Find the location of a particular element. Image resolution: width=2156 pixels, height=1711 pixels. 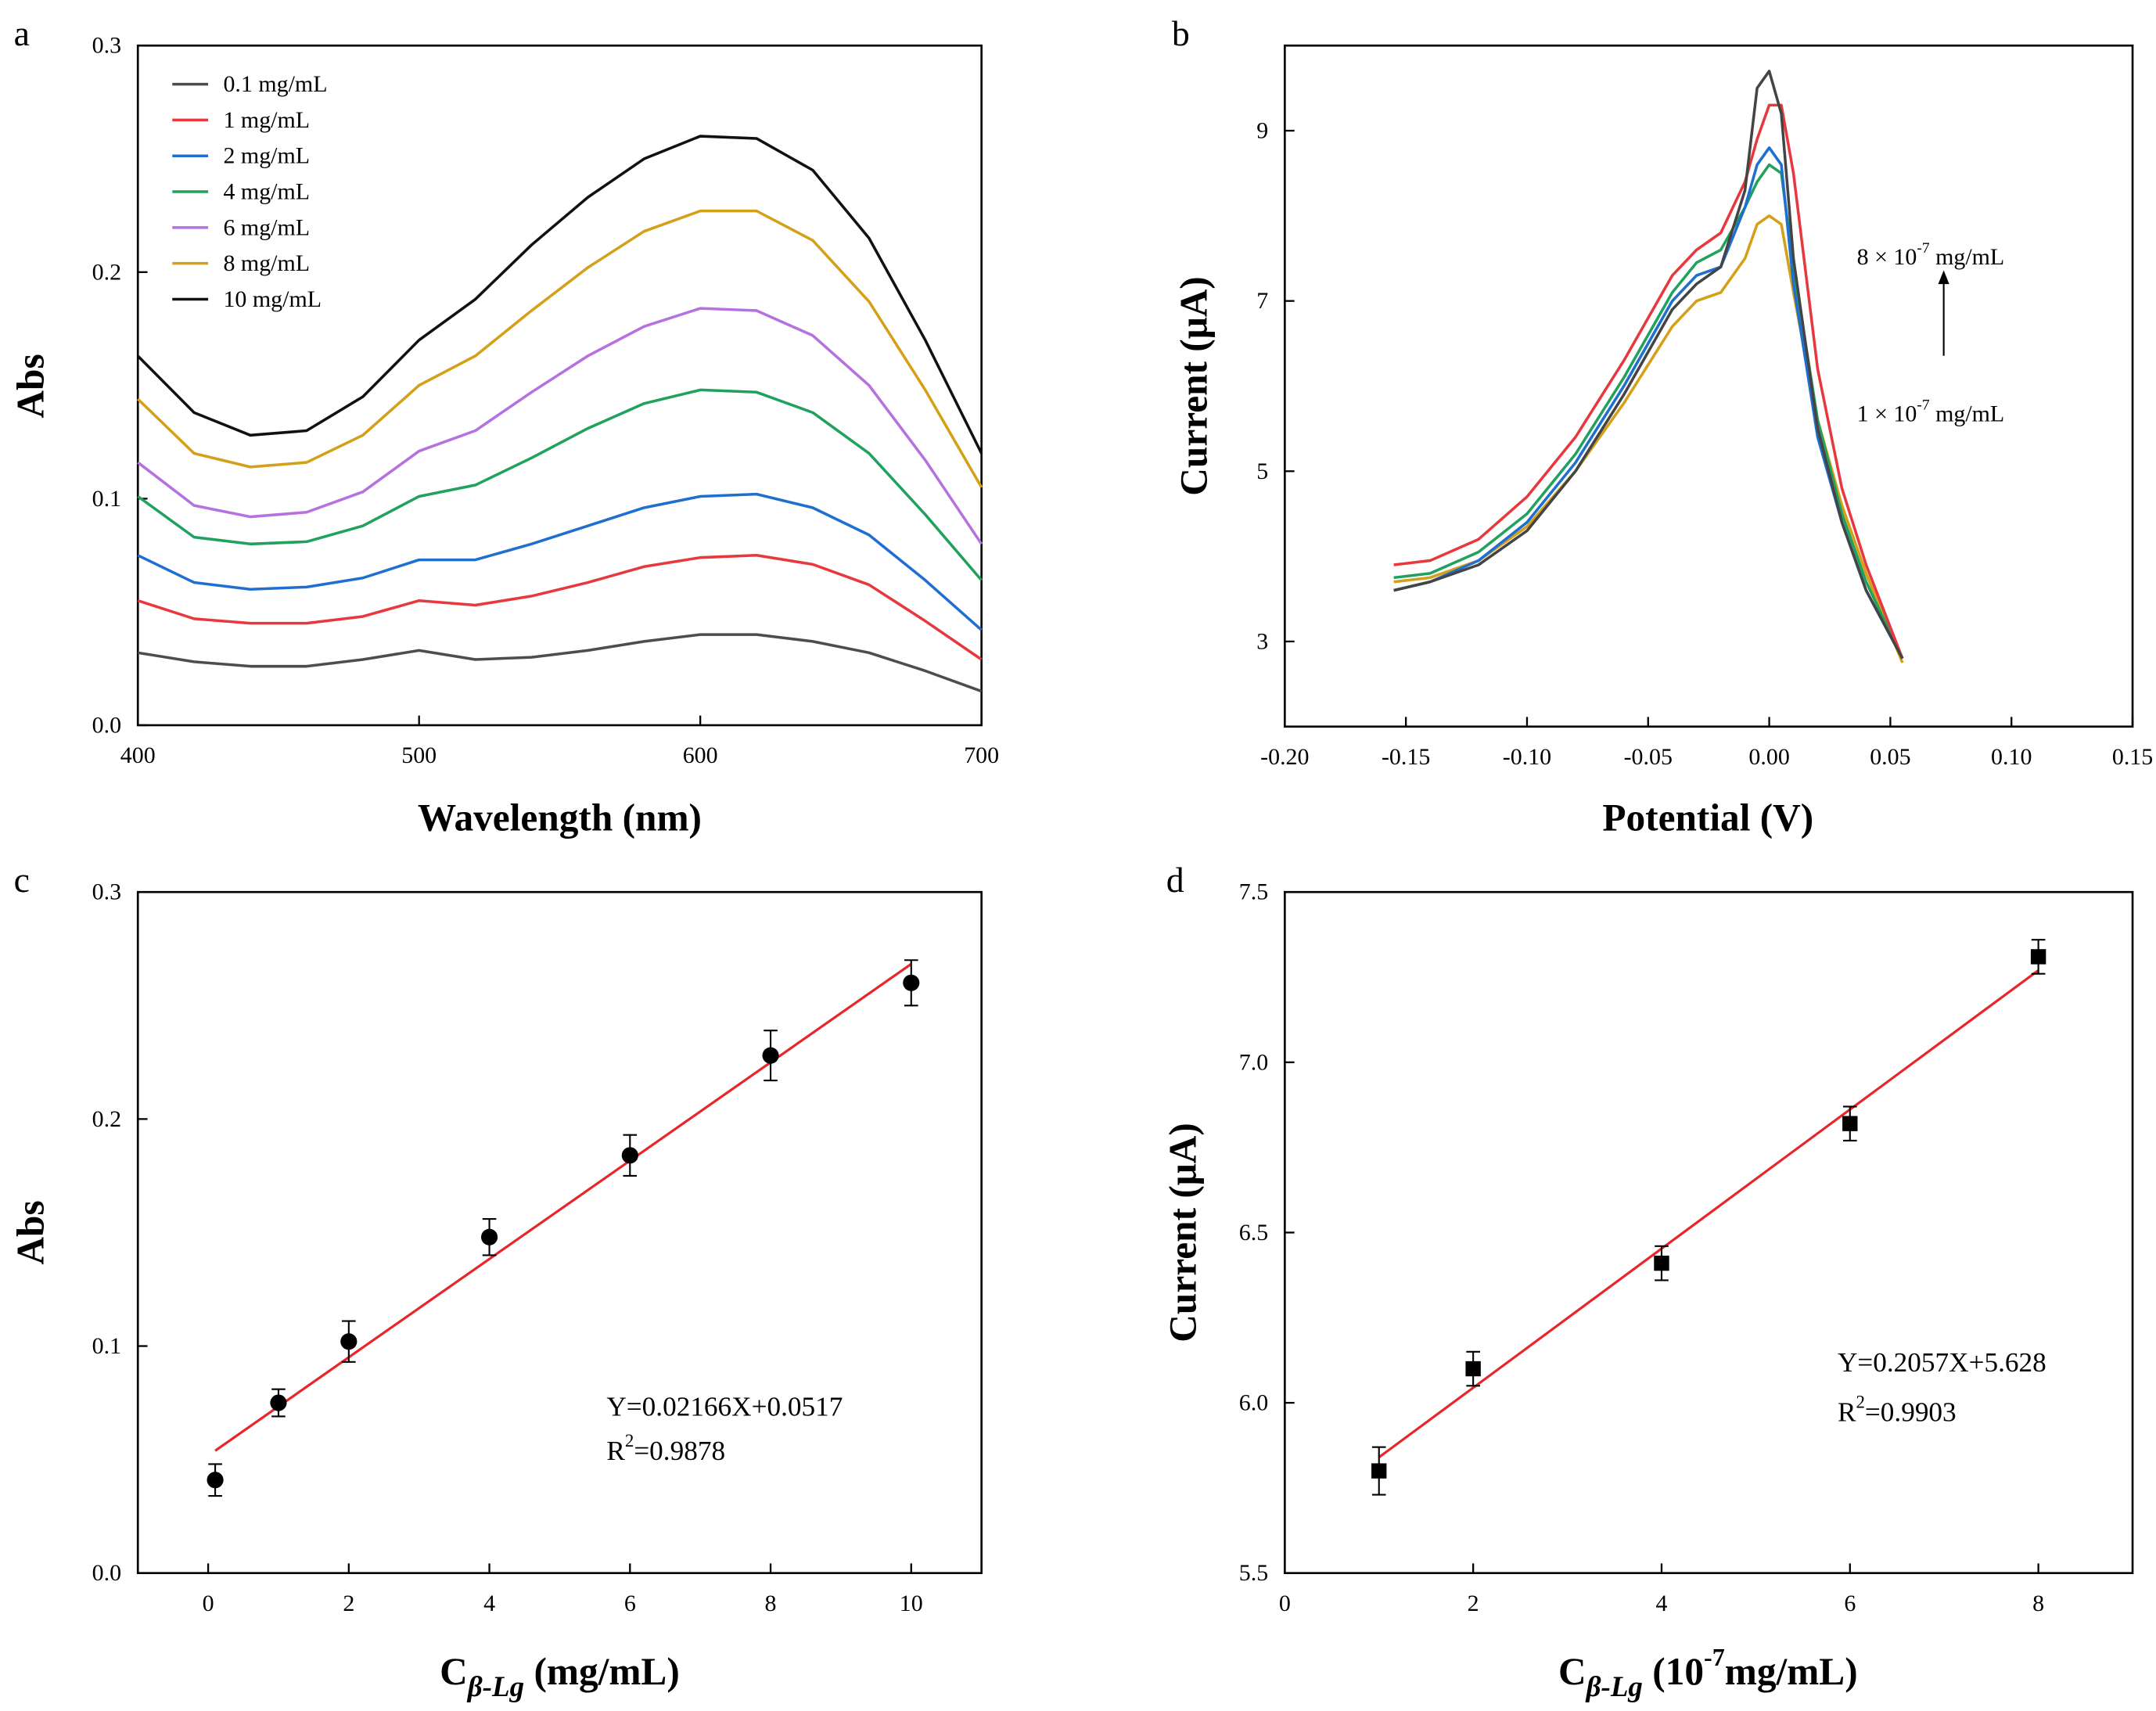

text-part: Y=0.02166X+0.0517 is located at coordinates (724, 1406).